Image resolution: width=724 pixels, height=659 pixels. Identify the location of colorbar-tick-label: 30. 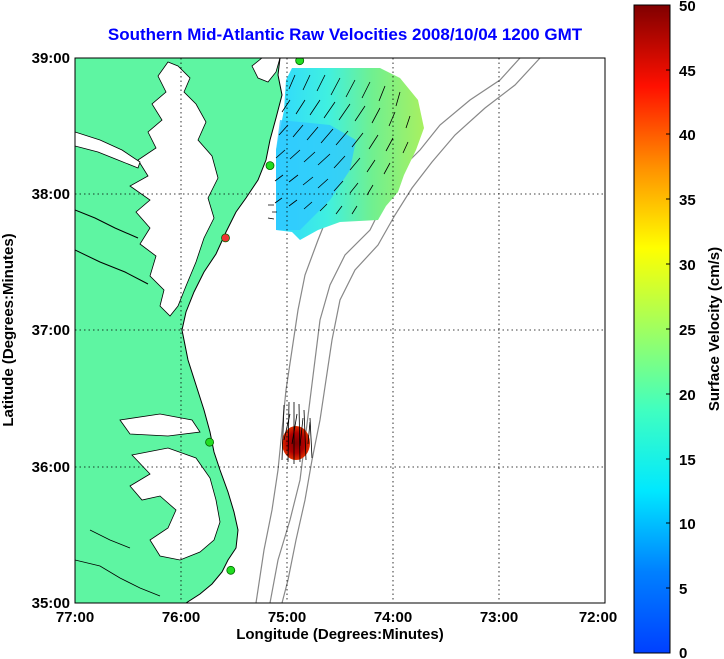
(687, 265).